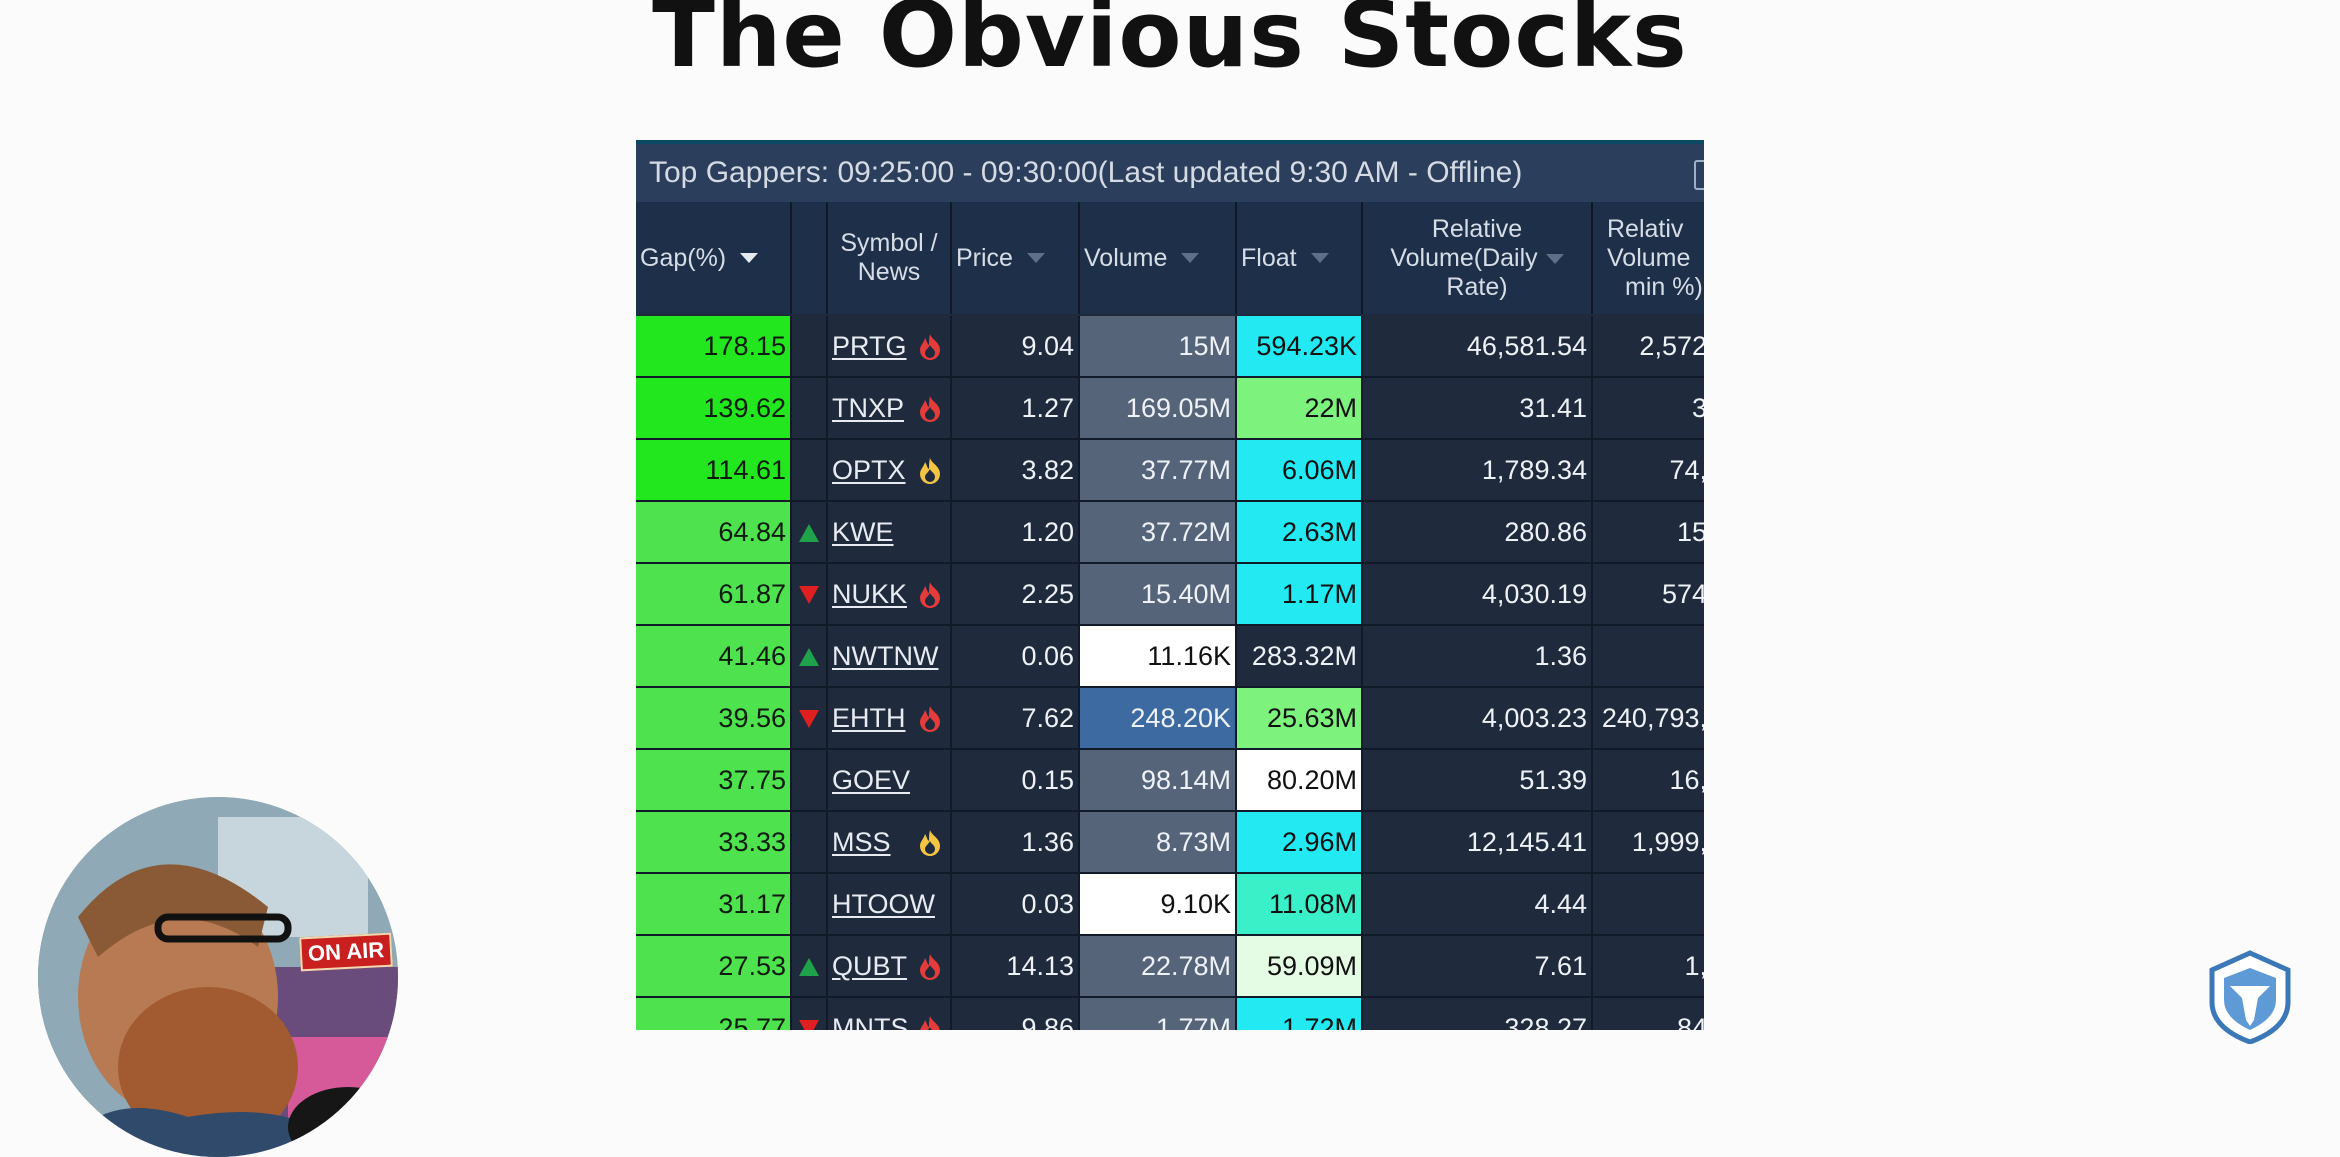 The image size is (2340, 1157). What do you see at coordinates (870, 1021) in the screenshot?
I see `symbol-link: MNTS` at bounding box center [870, 1021].